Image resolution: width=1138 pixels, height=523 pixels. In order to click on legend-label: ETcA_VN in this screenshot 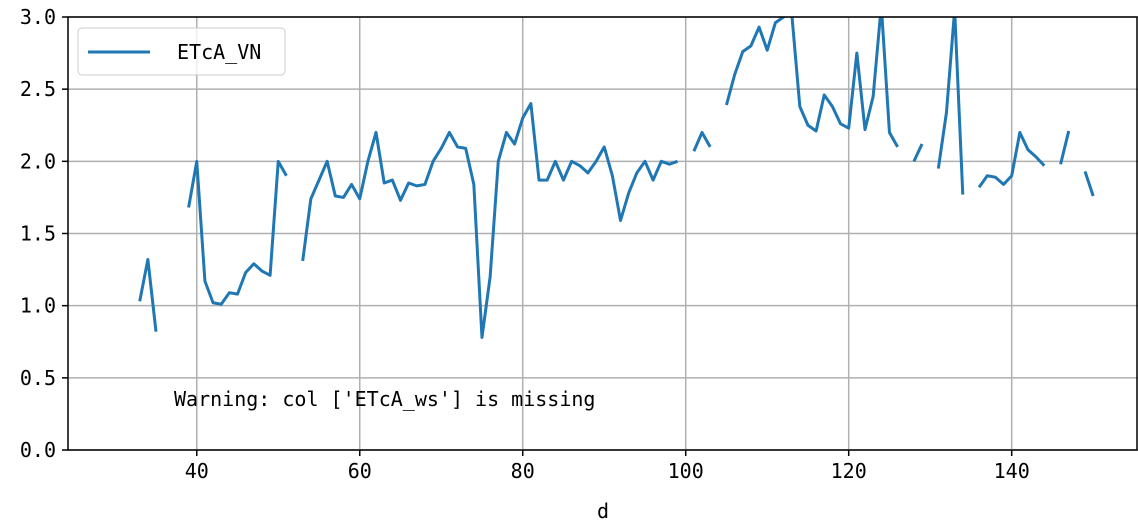, I will do `click(219, 52)`.